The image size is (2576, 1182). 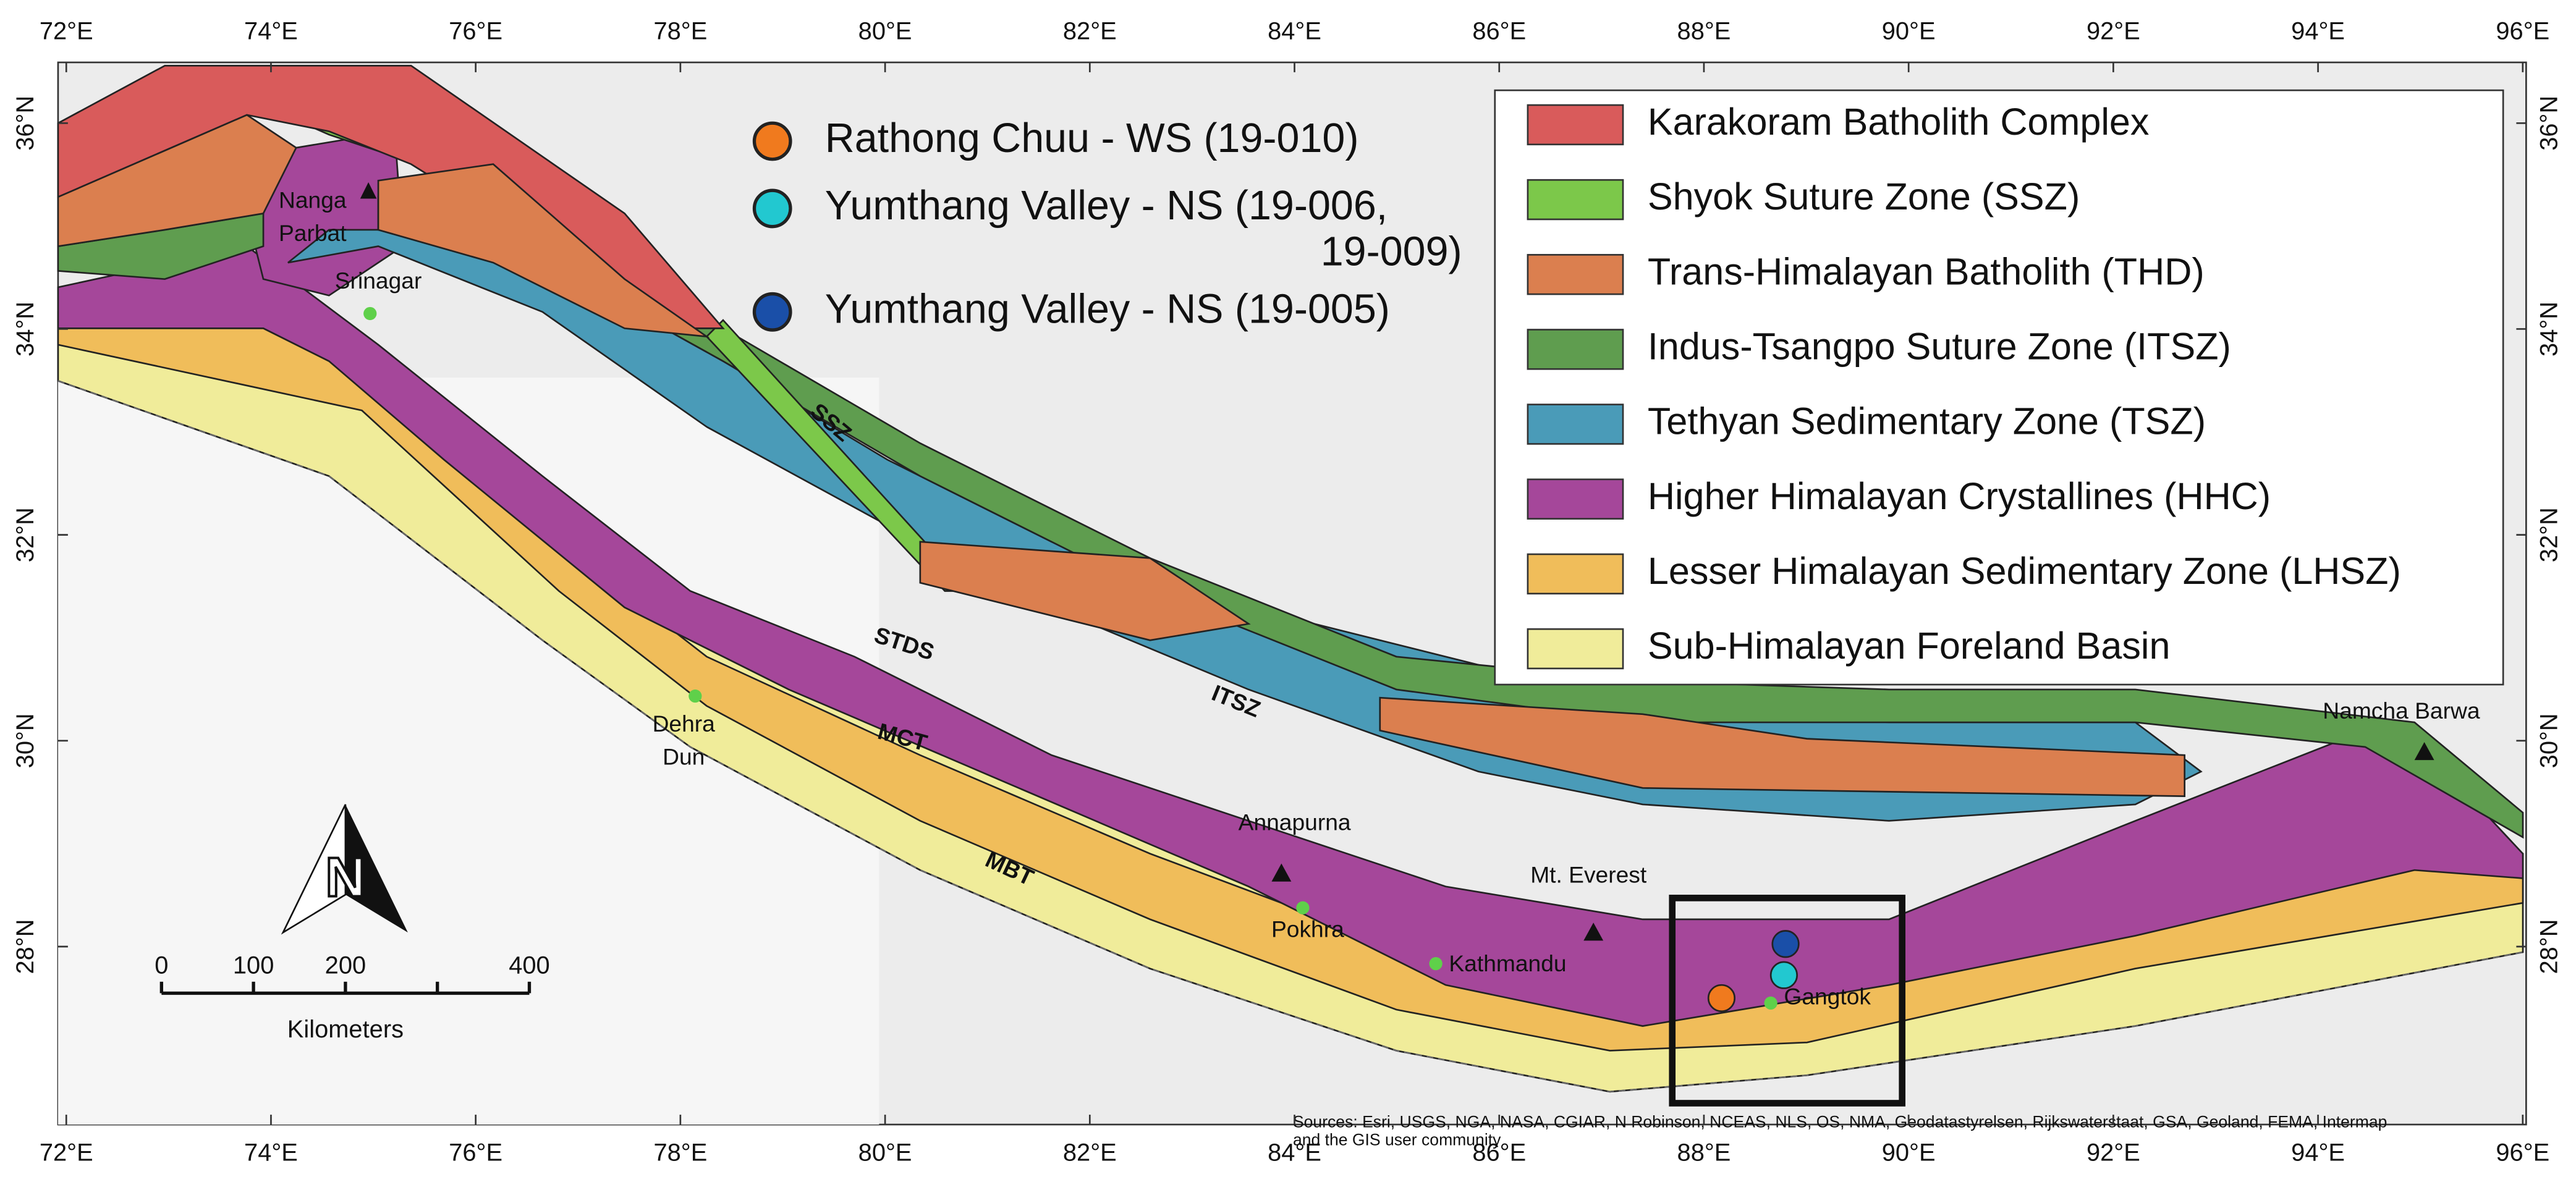 I want to click on legend-label: Higher Himalayan Crystallines (HHC), so click(x=1959, y=496).